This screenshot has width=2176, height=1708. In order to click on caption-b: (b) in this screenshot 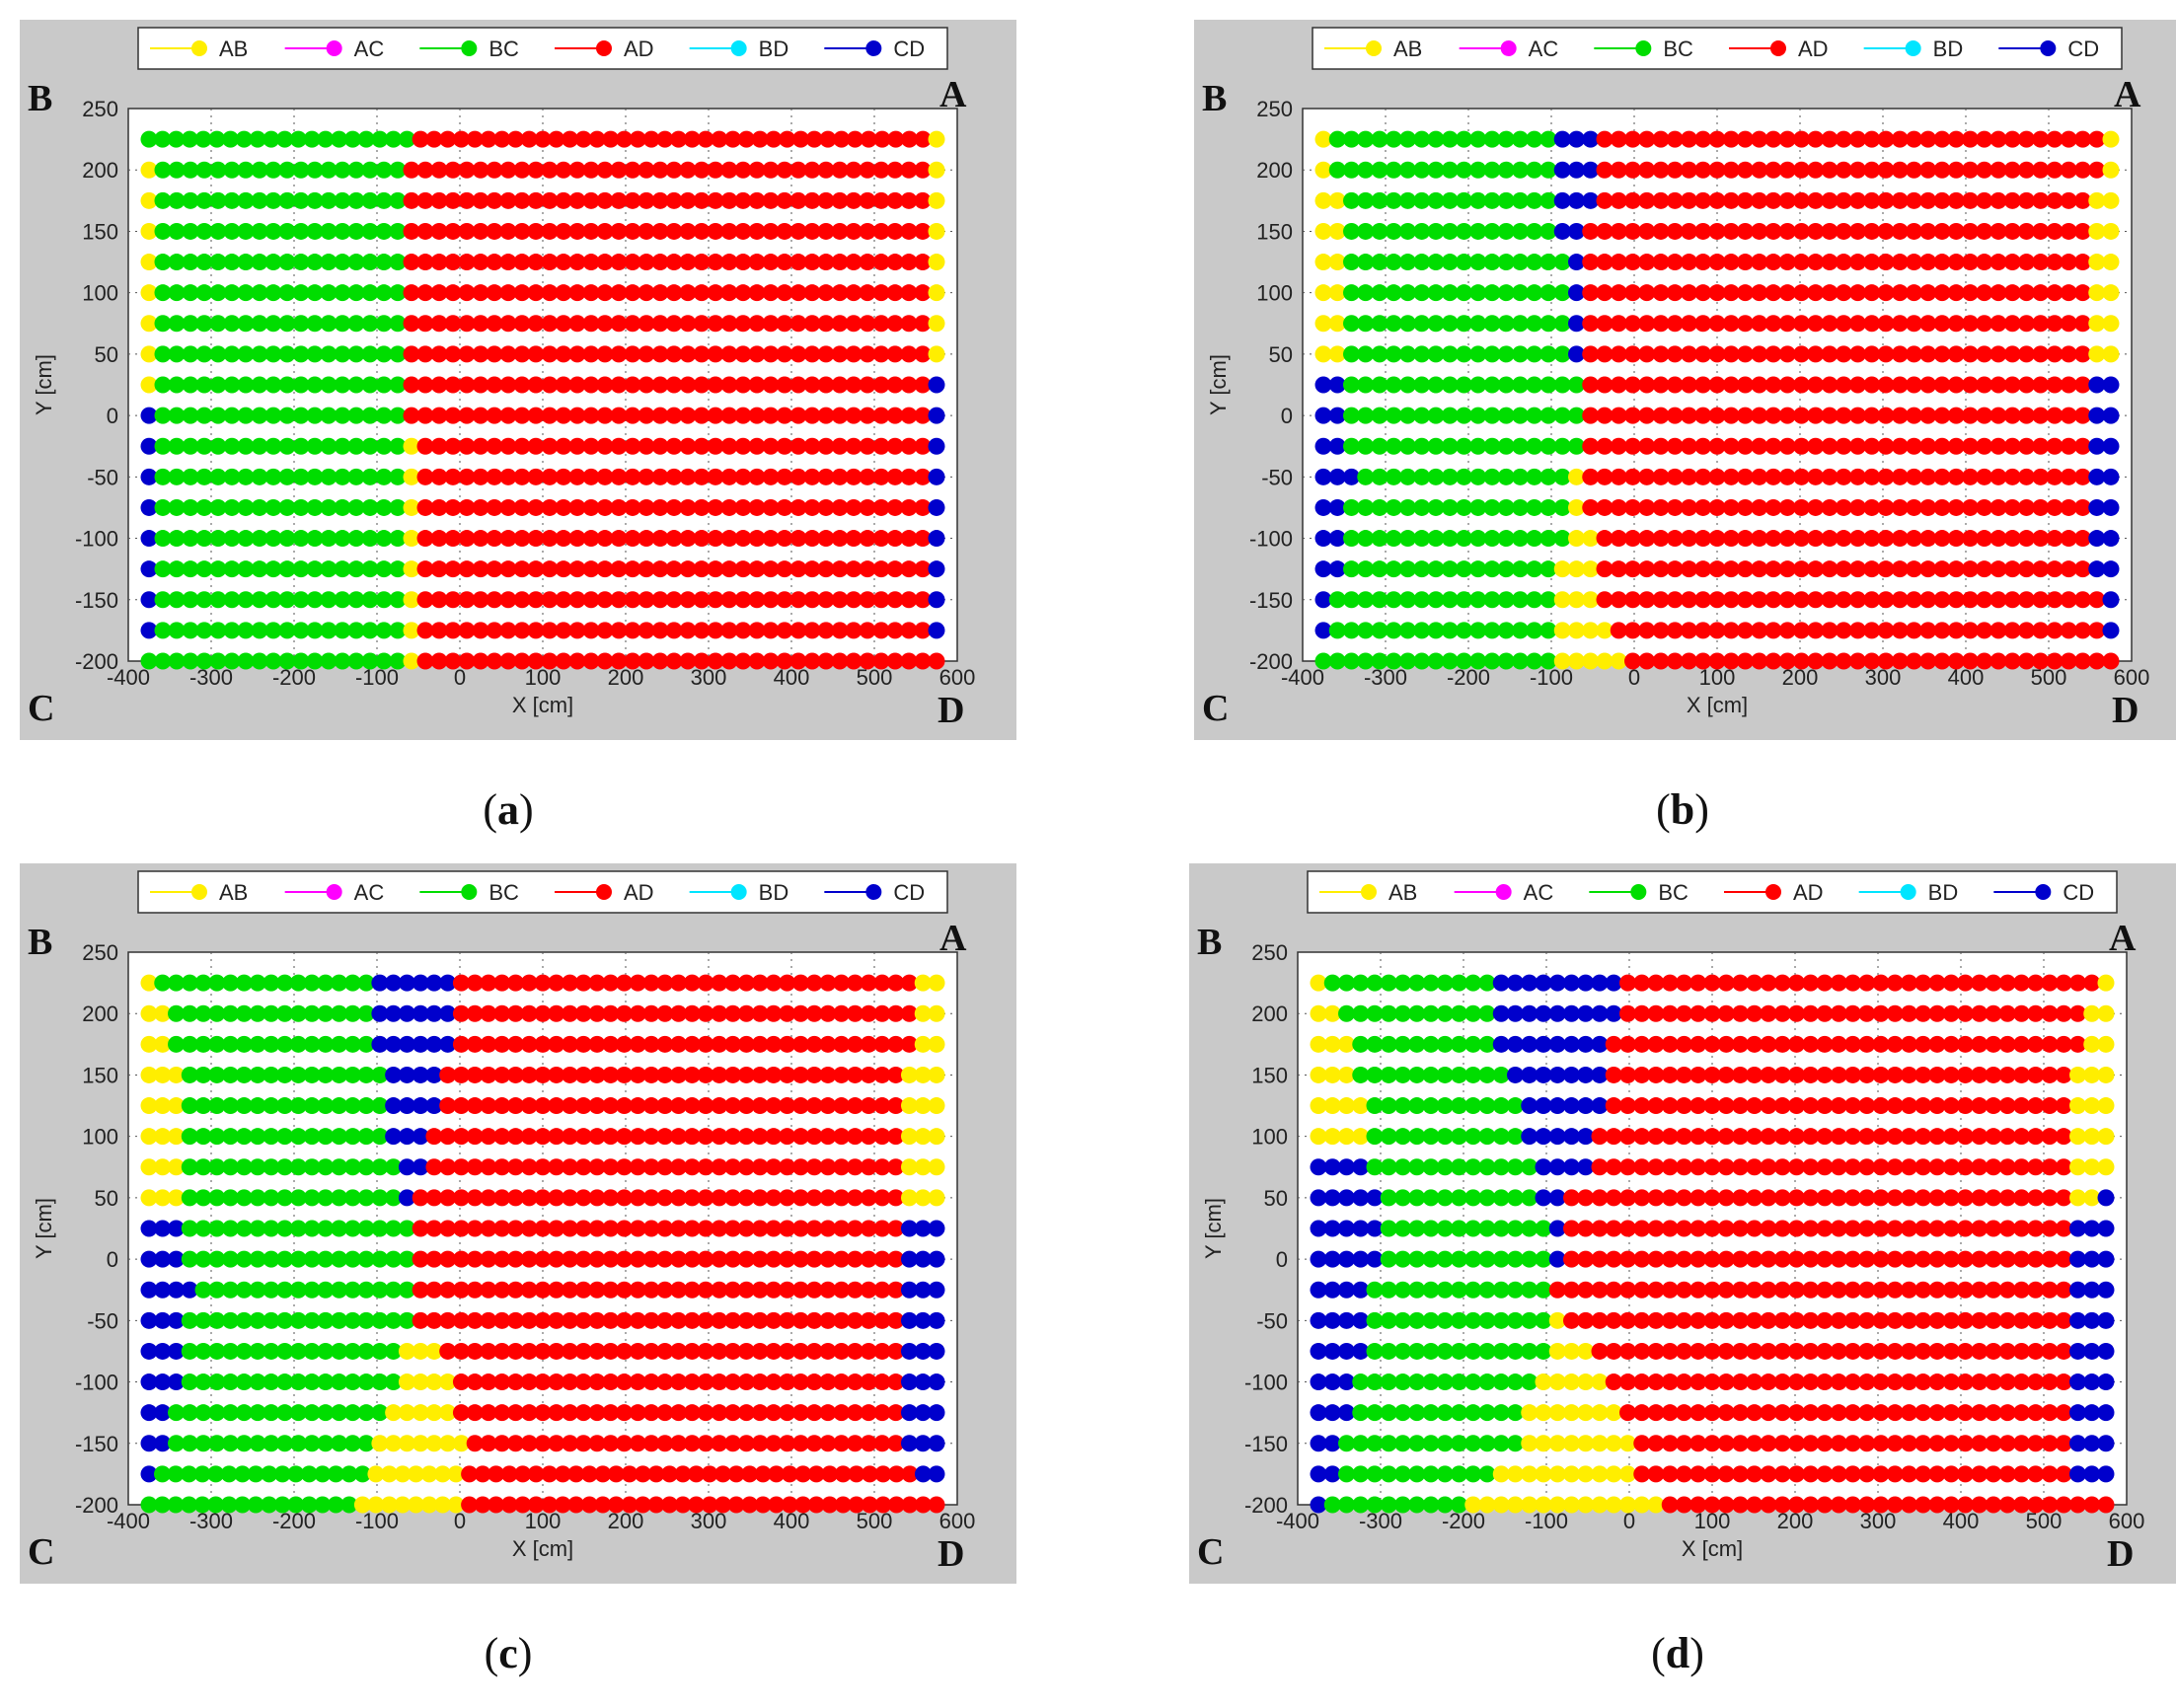, I will do `click(1683, 809)`.